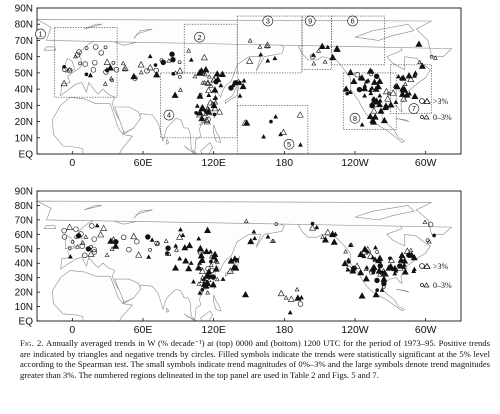  Describe the element at coordinates (24, 138) in the screenshot. I see `y-tick-label: 10N` at that location.